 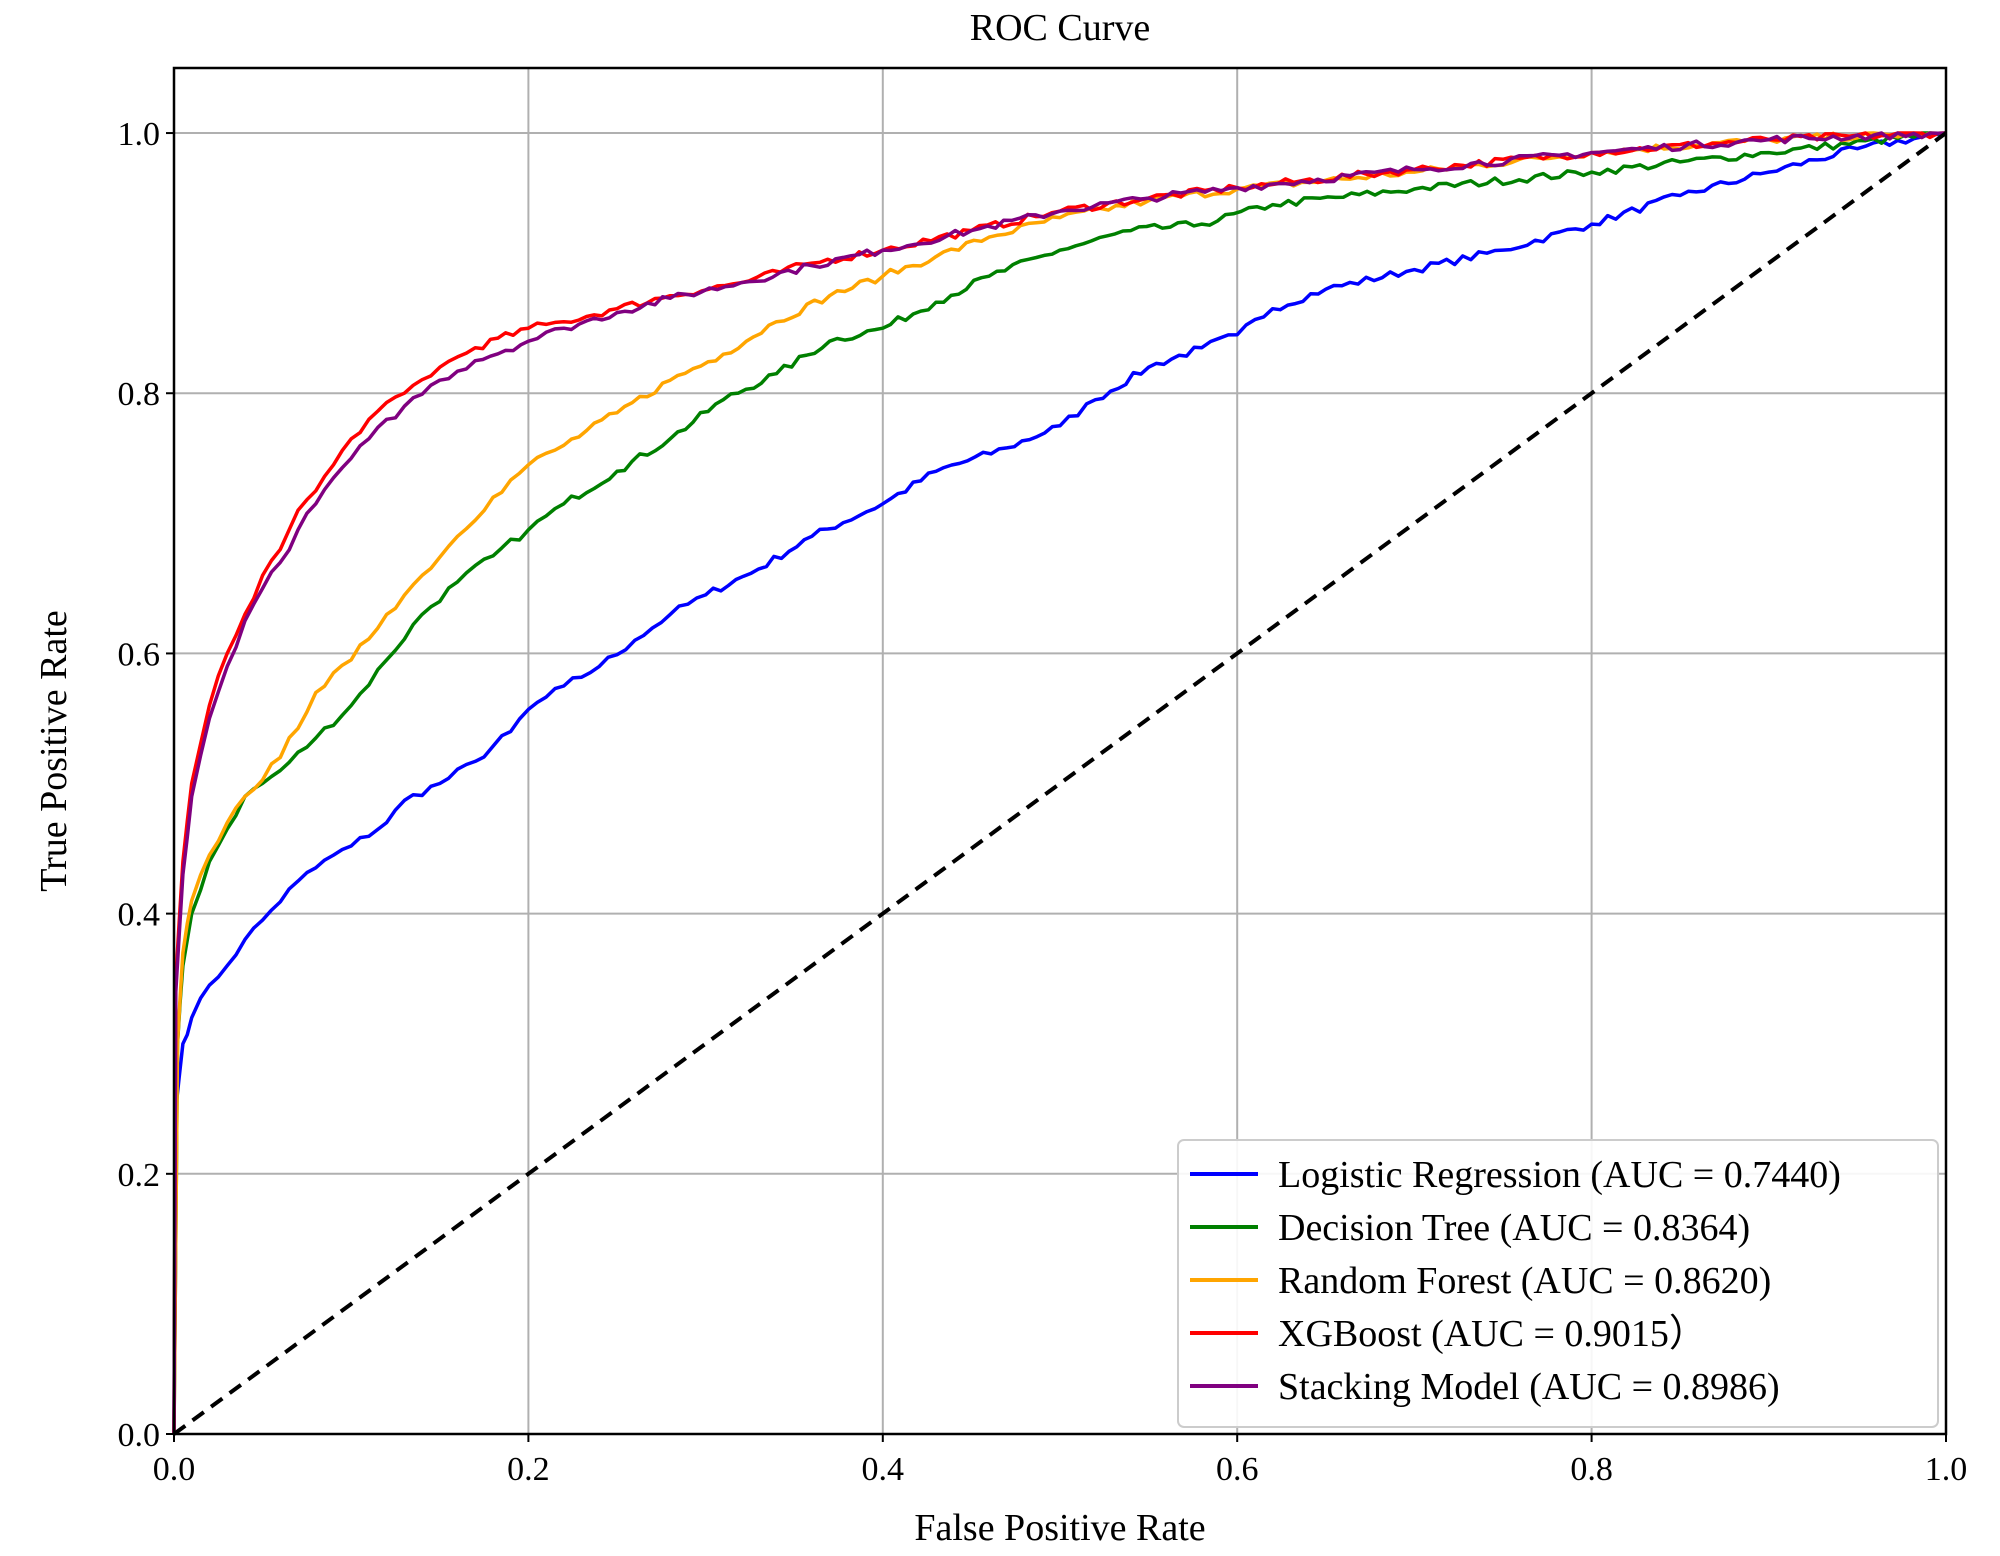 I want to click on legend-box, so click(x=1558, y=1283).